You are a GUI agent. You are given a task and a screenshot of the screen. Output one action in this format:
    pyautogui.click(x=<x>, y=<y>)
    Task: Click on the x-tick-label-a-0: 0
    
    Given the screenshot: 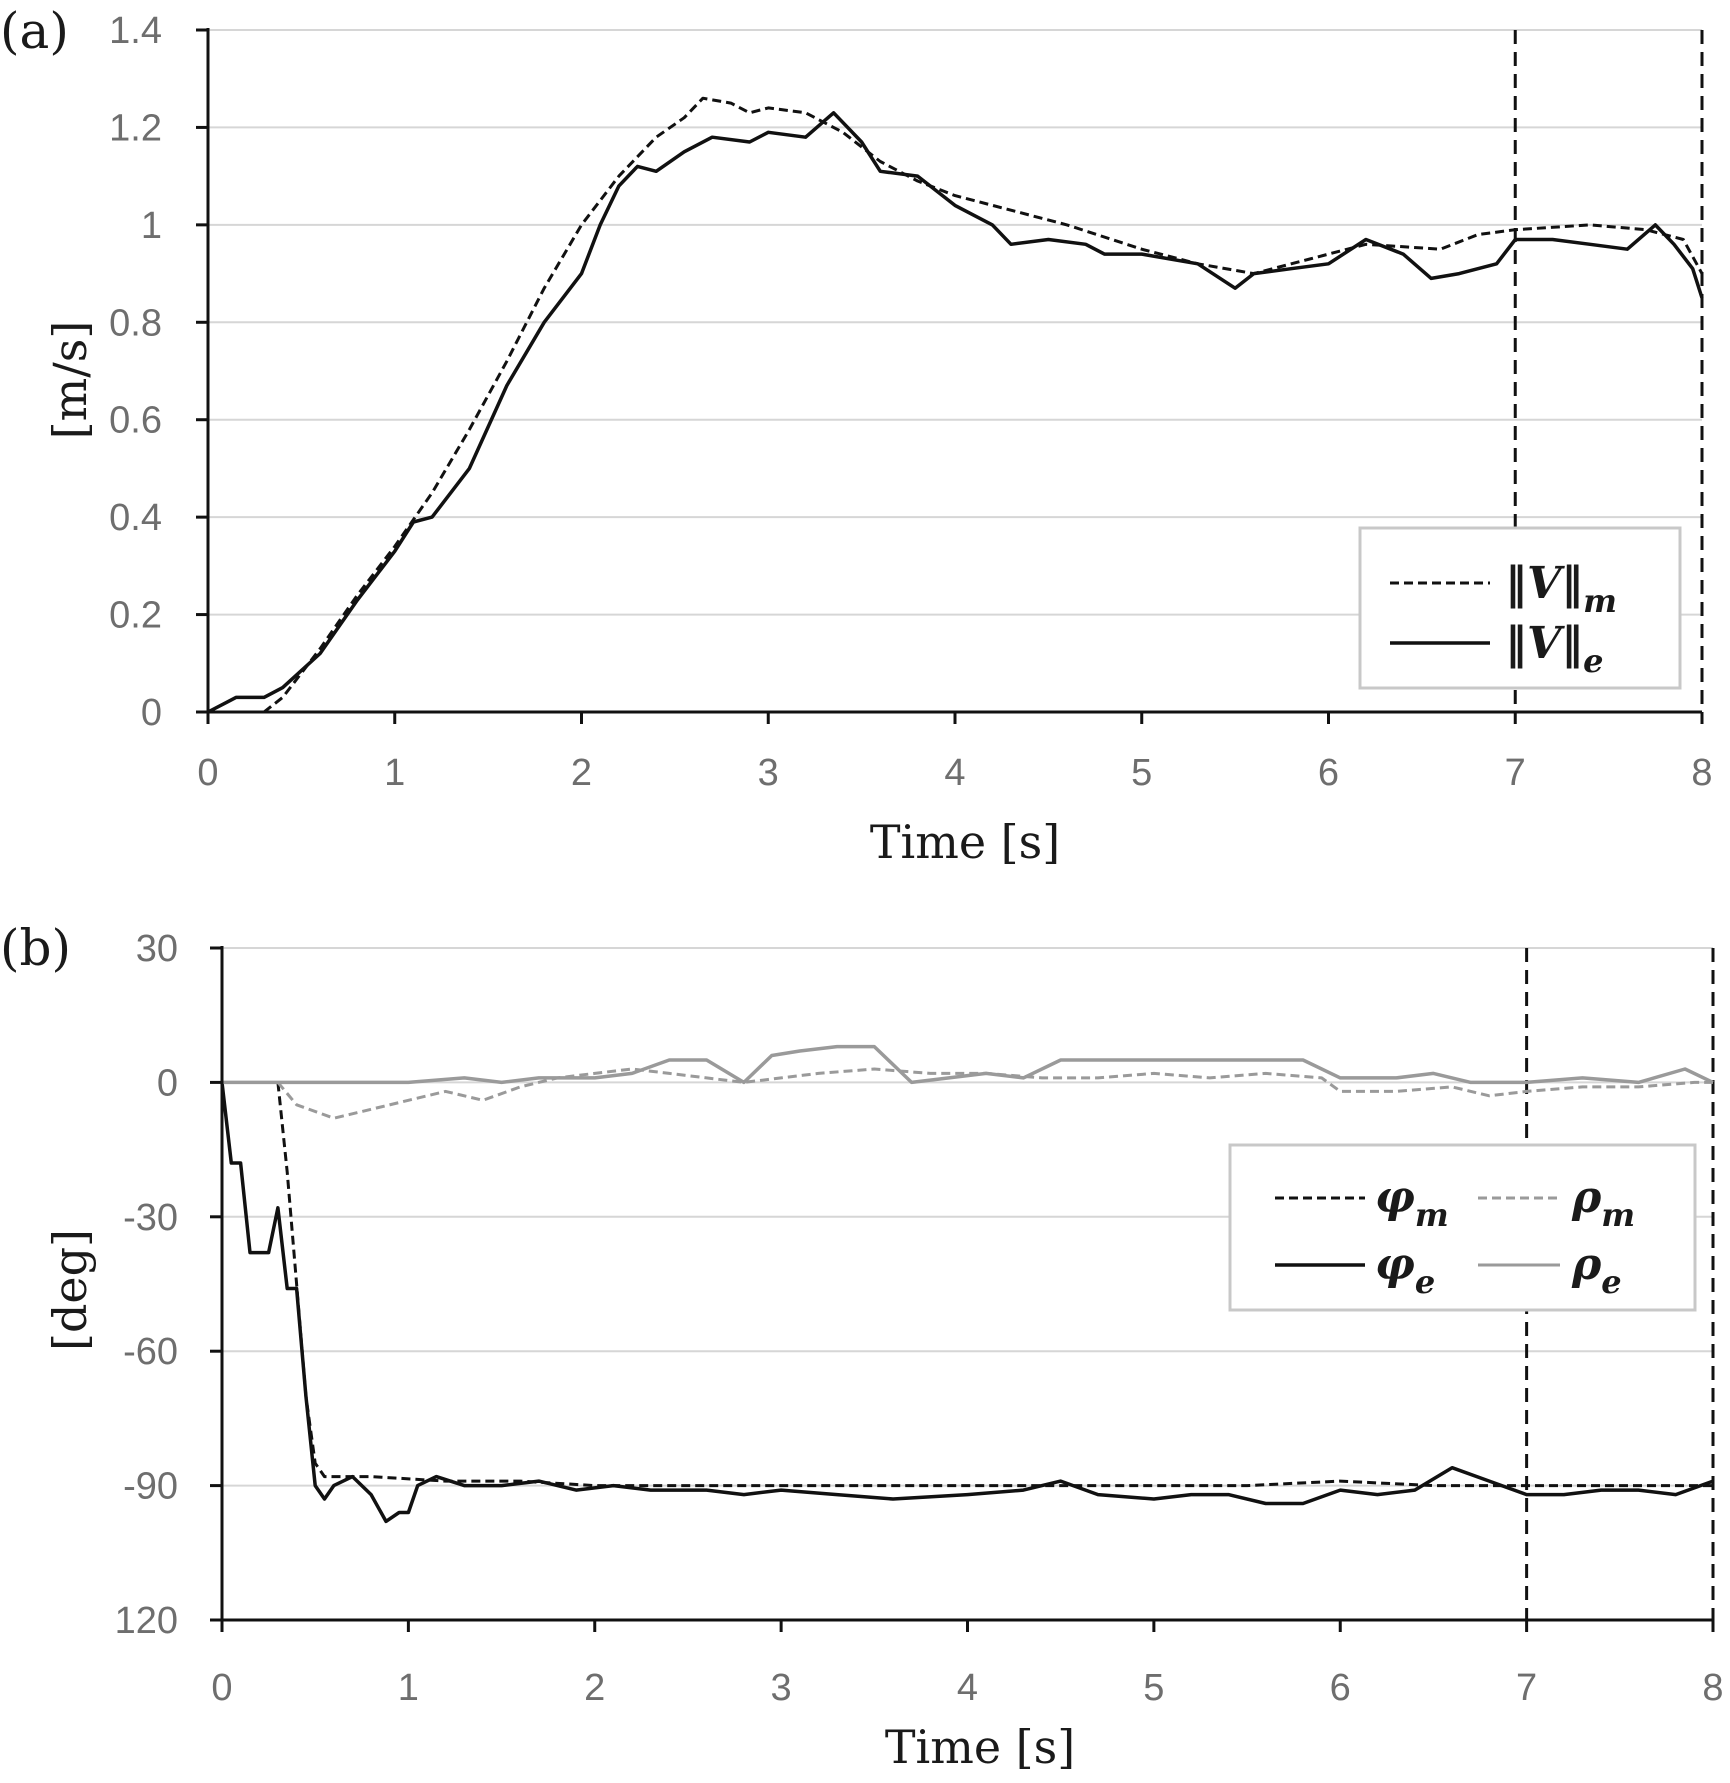 What is the action you would take?
    pyautogui.click(x=207, y=773)
    